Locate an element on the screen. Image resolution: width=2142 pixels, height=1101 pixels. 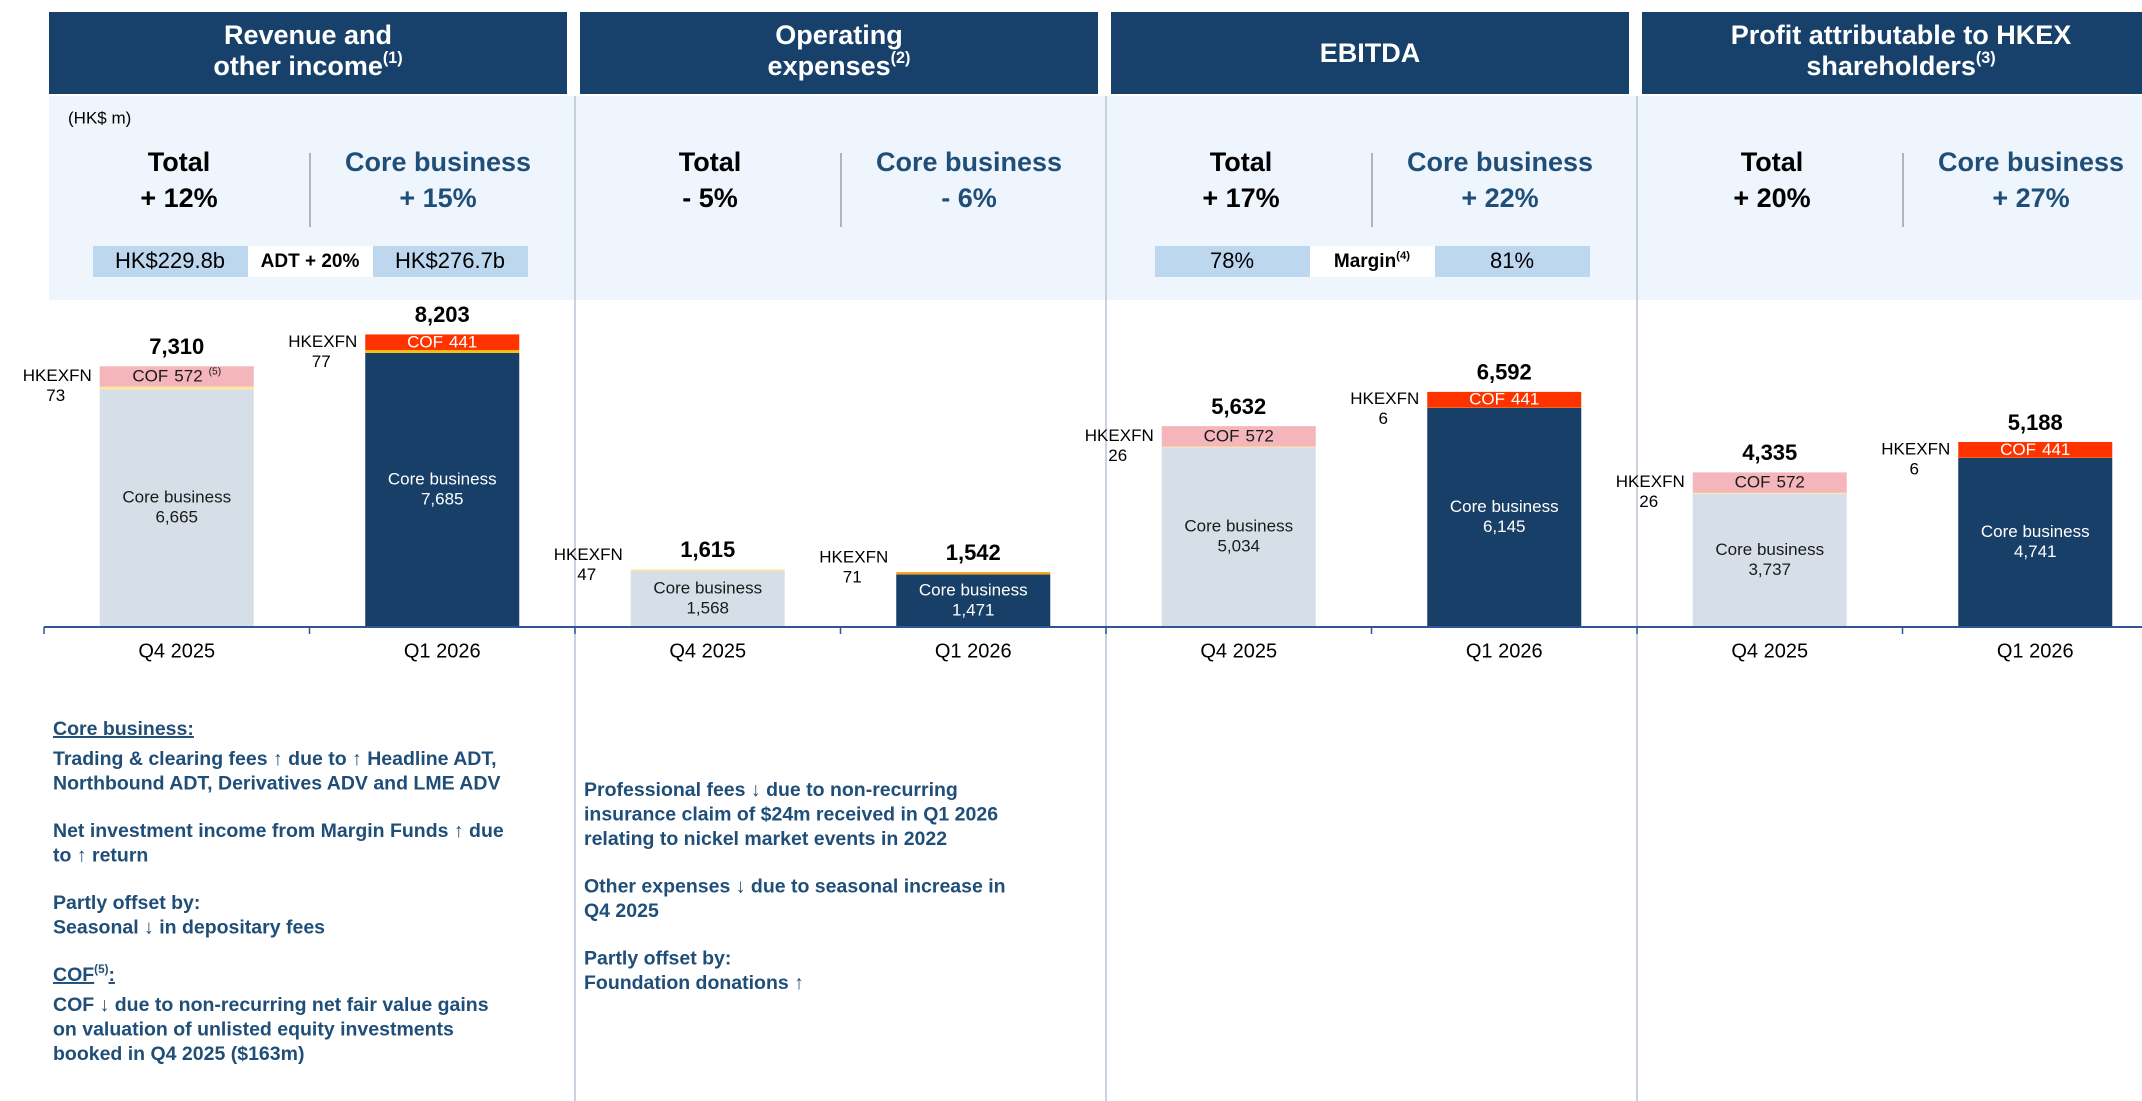
segment-value: 3,737 is located at coordinates (1769, 569).